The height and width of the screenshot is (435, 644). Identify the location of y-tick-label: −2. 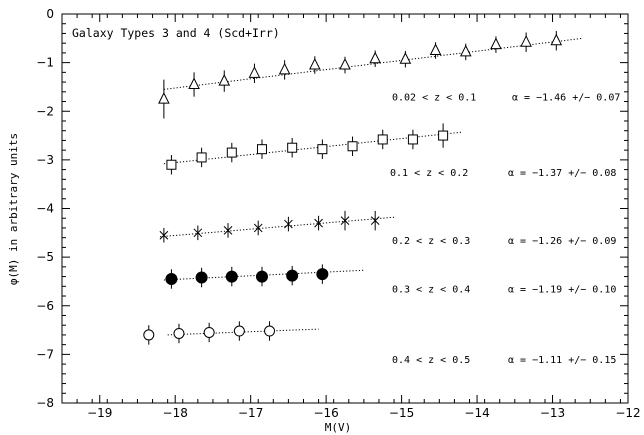
(45, 111).